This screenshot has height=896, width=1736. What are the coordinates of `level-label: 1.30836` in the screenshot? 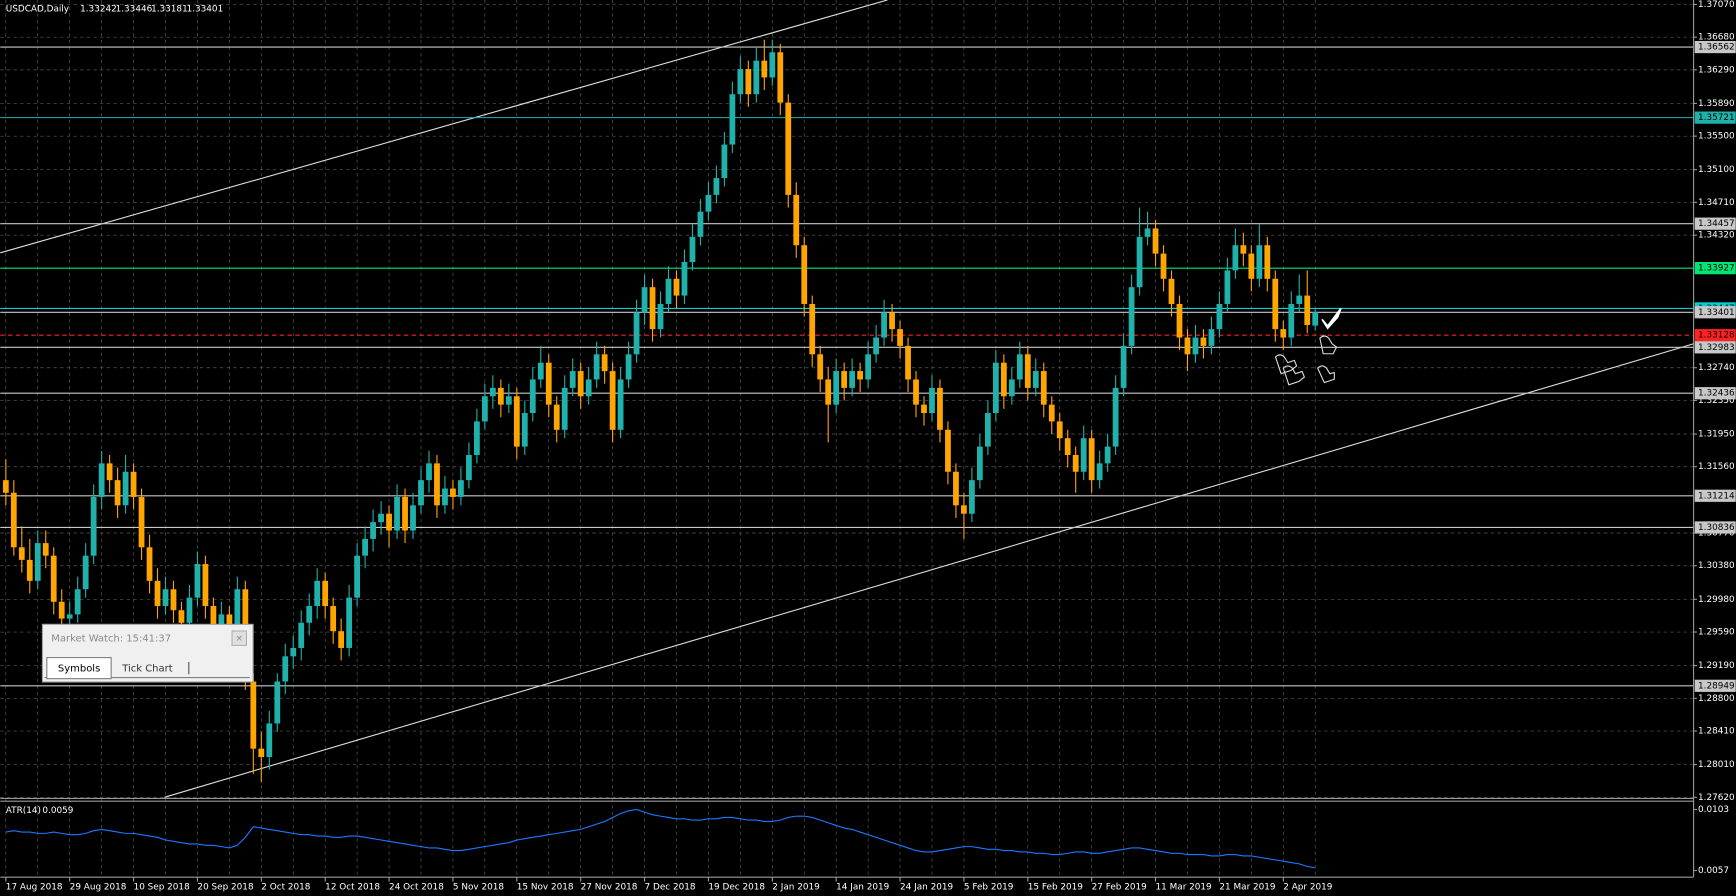 It's located at (1716, 528).